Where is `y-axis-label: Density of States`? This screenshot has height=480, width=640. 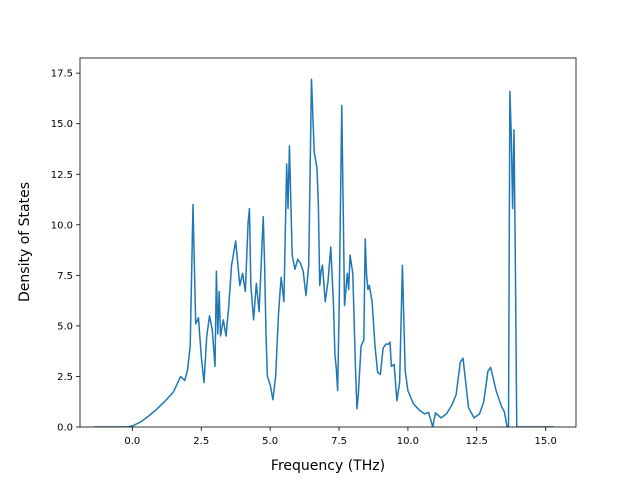 y-axis-label: Density of States is located at coordinates (25, 242).